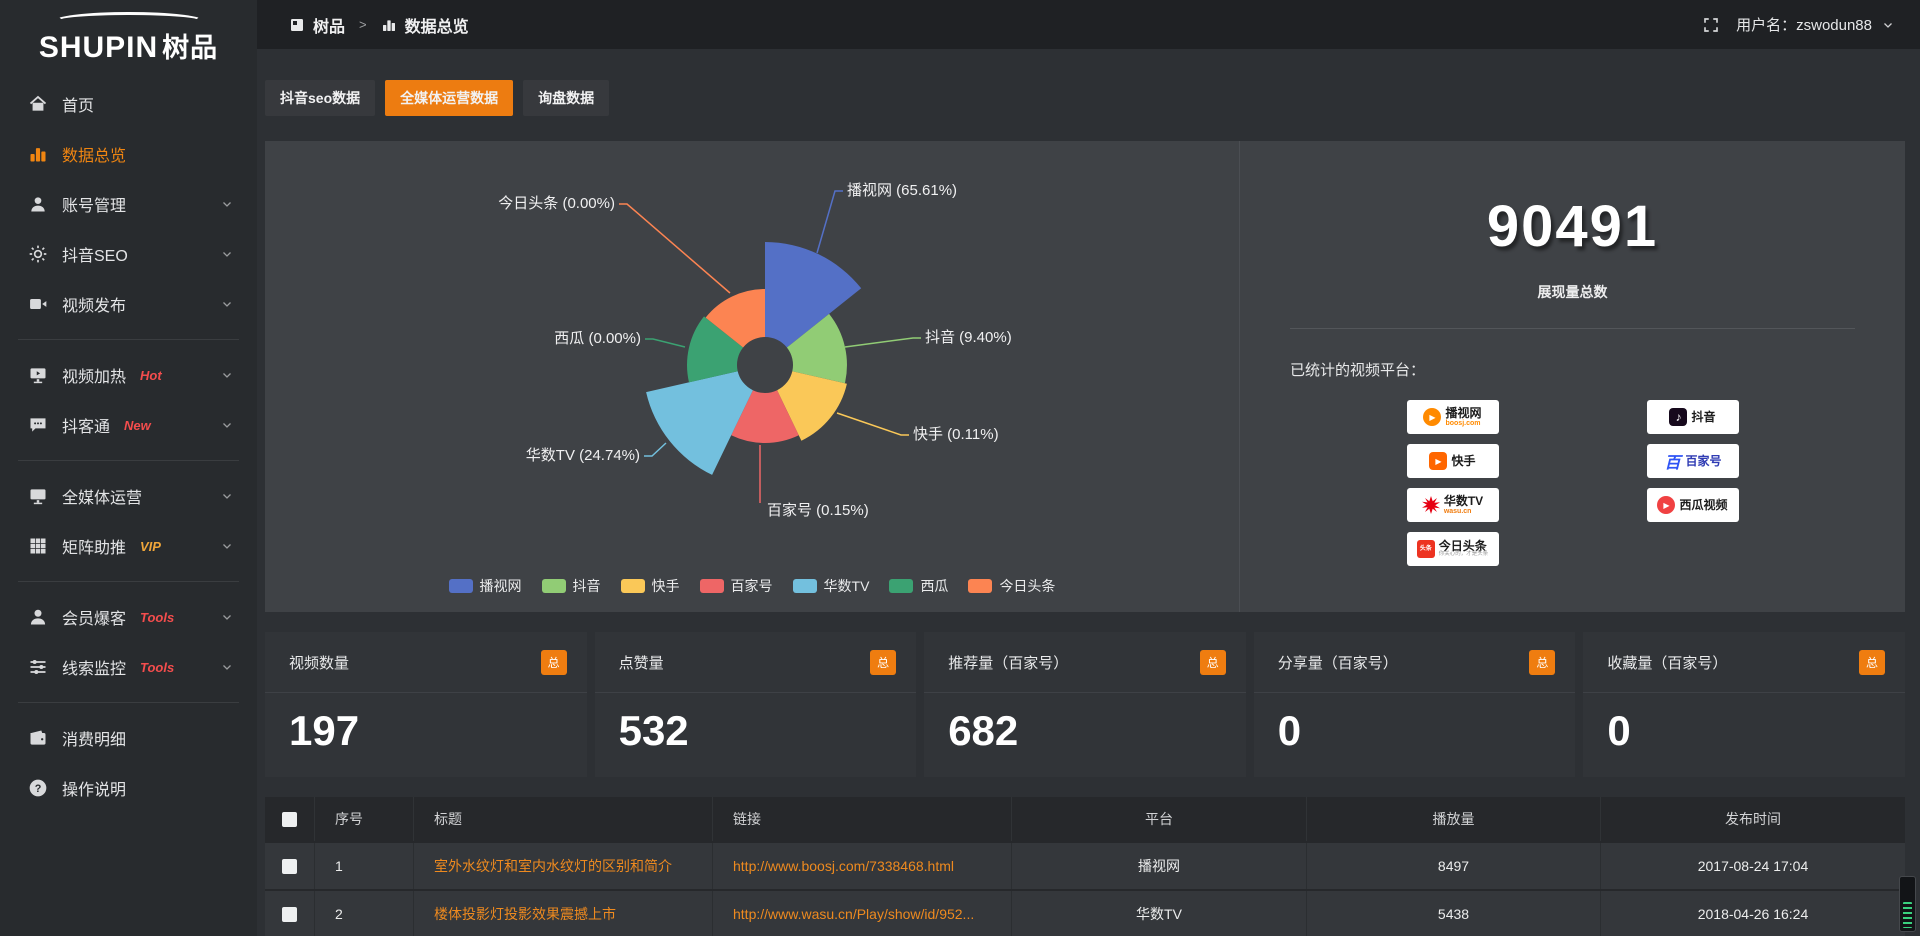 The image size is (1920, 936). What do you see at coordinates (1753, 914) in the screenshot?
I see `cell-publish-time: 2018-04-26 16:24` at bounding box center [1753, 914].